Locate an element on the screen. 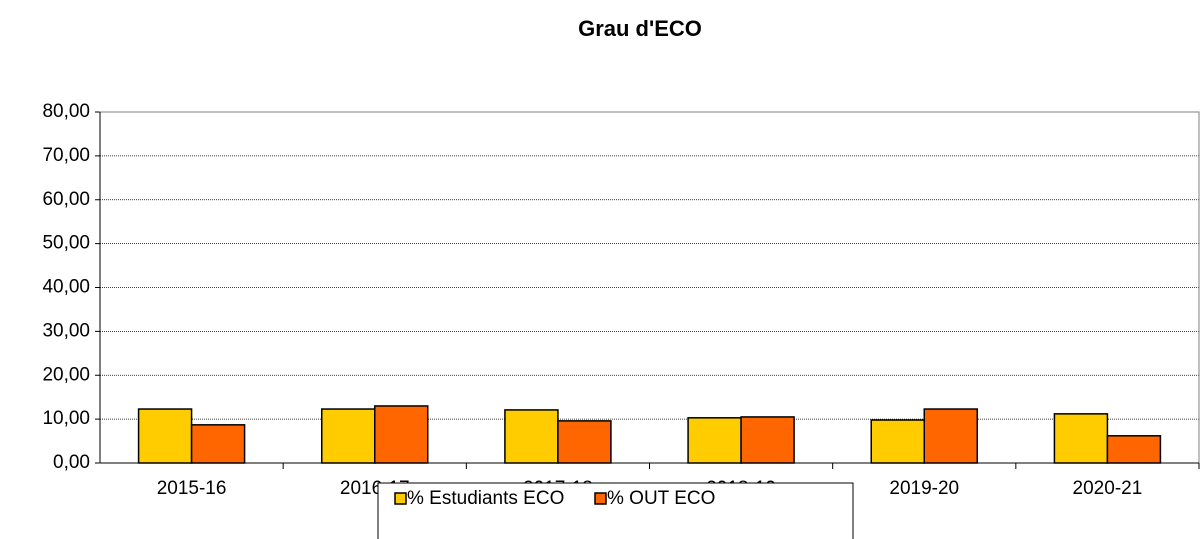  y-tick-label: 20,00 is located at coordinates (66, 374).